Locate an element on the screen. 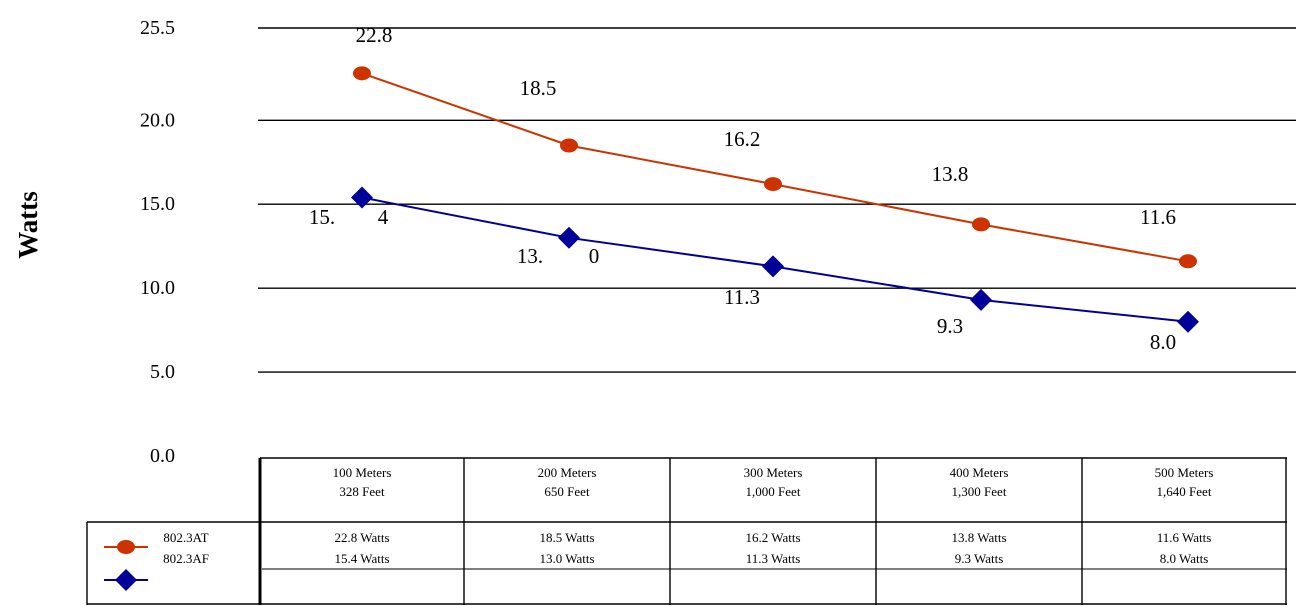  table-cell: 15.4 Watts is located at coordinates (361, 558).